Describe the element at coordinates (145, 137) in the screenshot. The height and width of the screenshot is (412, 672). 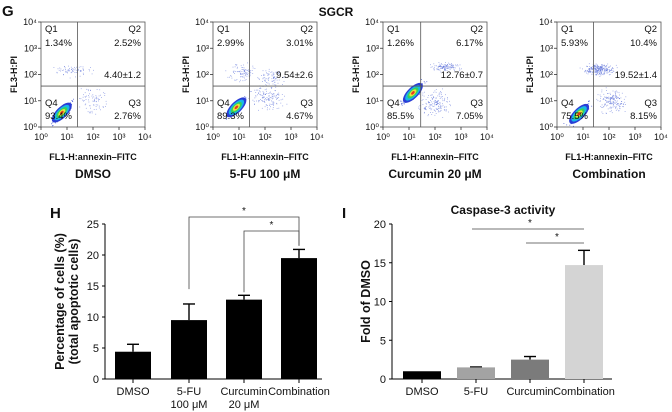
I see `x-tick-label: 10⁴` at that location.